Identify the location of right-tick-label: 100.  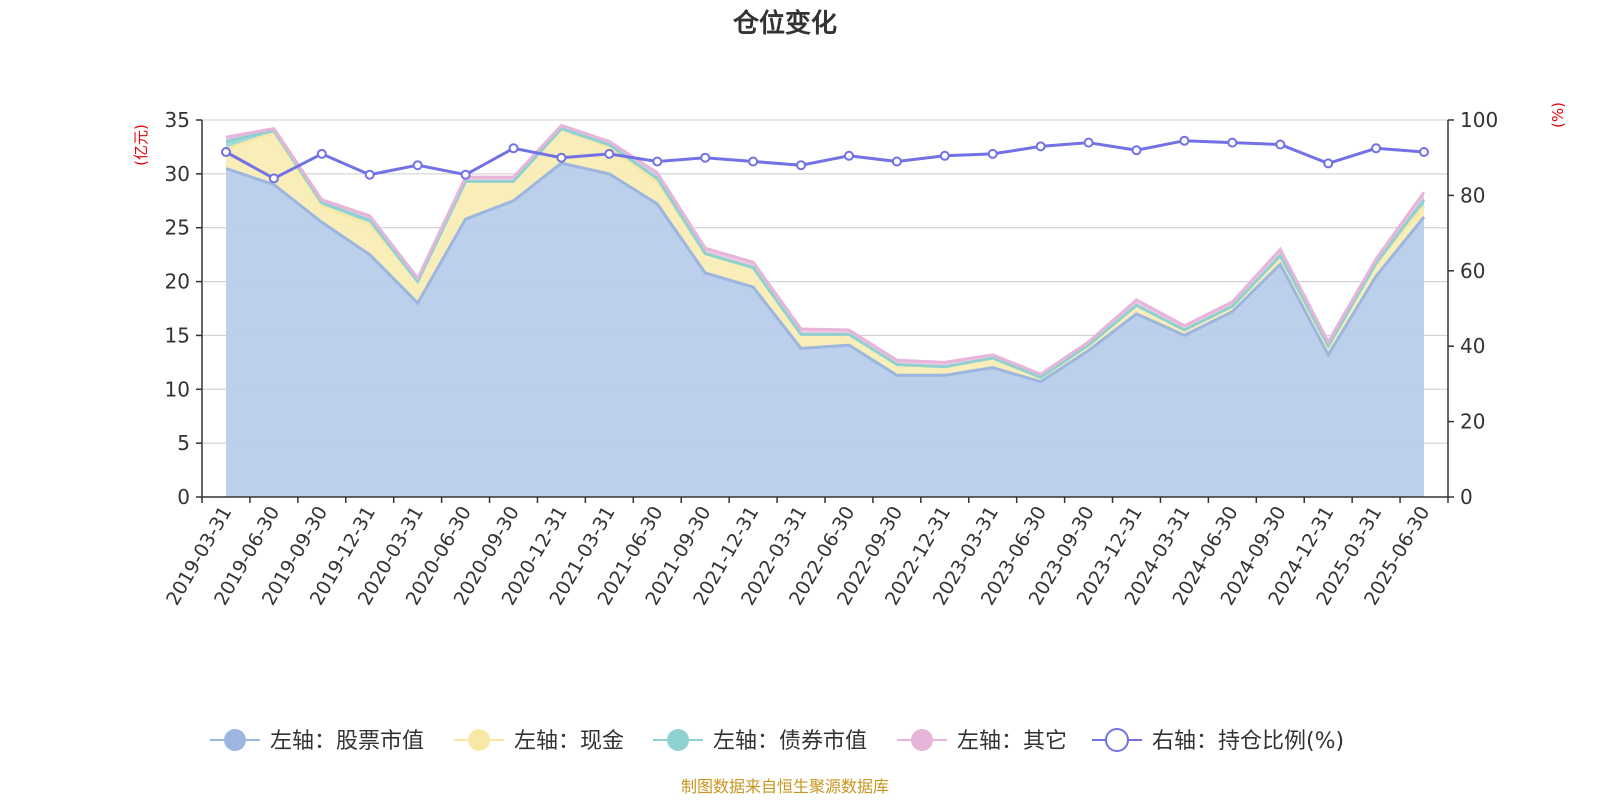
(1479, 120).